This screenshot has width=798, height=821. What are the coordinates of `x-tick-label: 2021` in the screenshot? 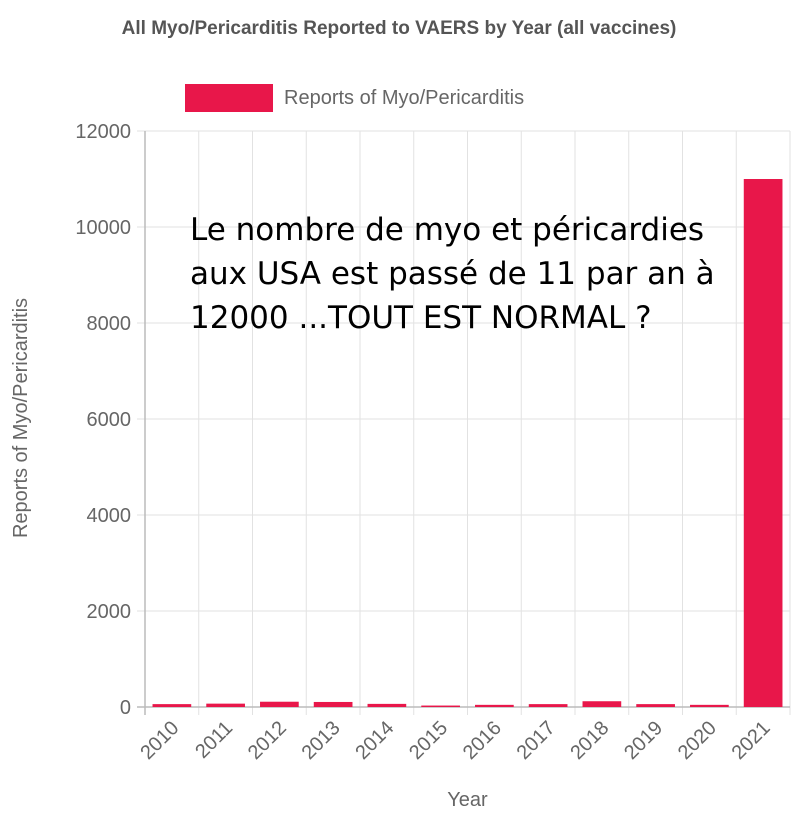 It's located at (751, 740).